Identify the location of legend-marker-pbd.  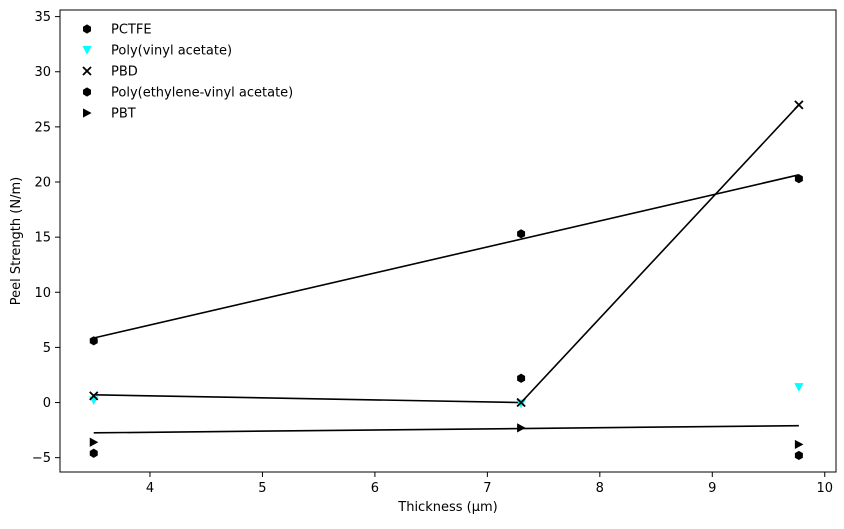
(87, 71).